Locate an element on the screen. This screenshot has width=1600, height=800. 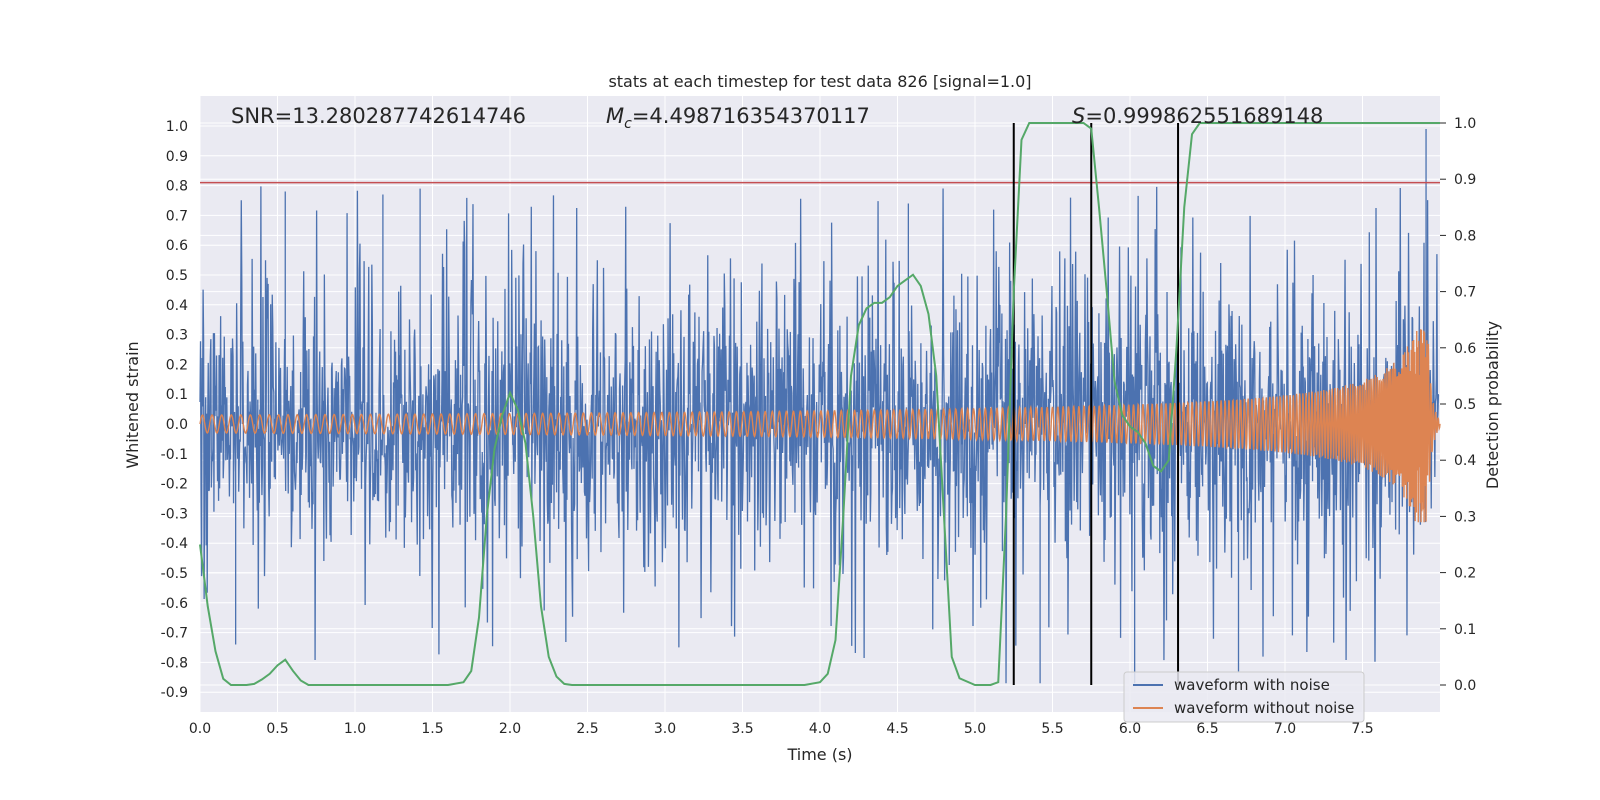
x-tick-label: 4.5 is located at coordinates (897, 729).